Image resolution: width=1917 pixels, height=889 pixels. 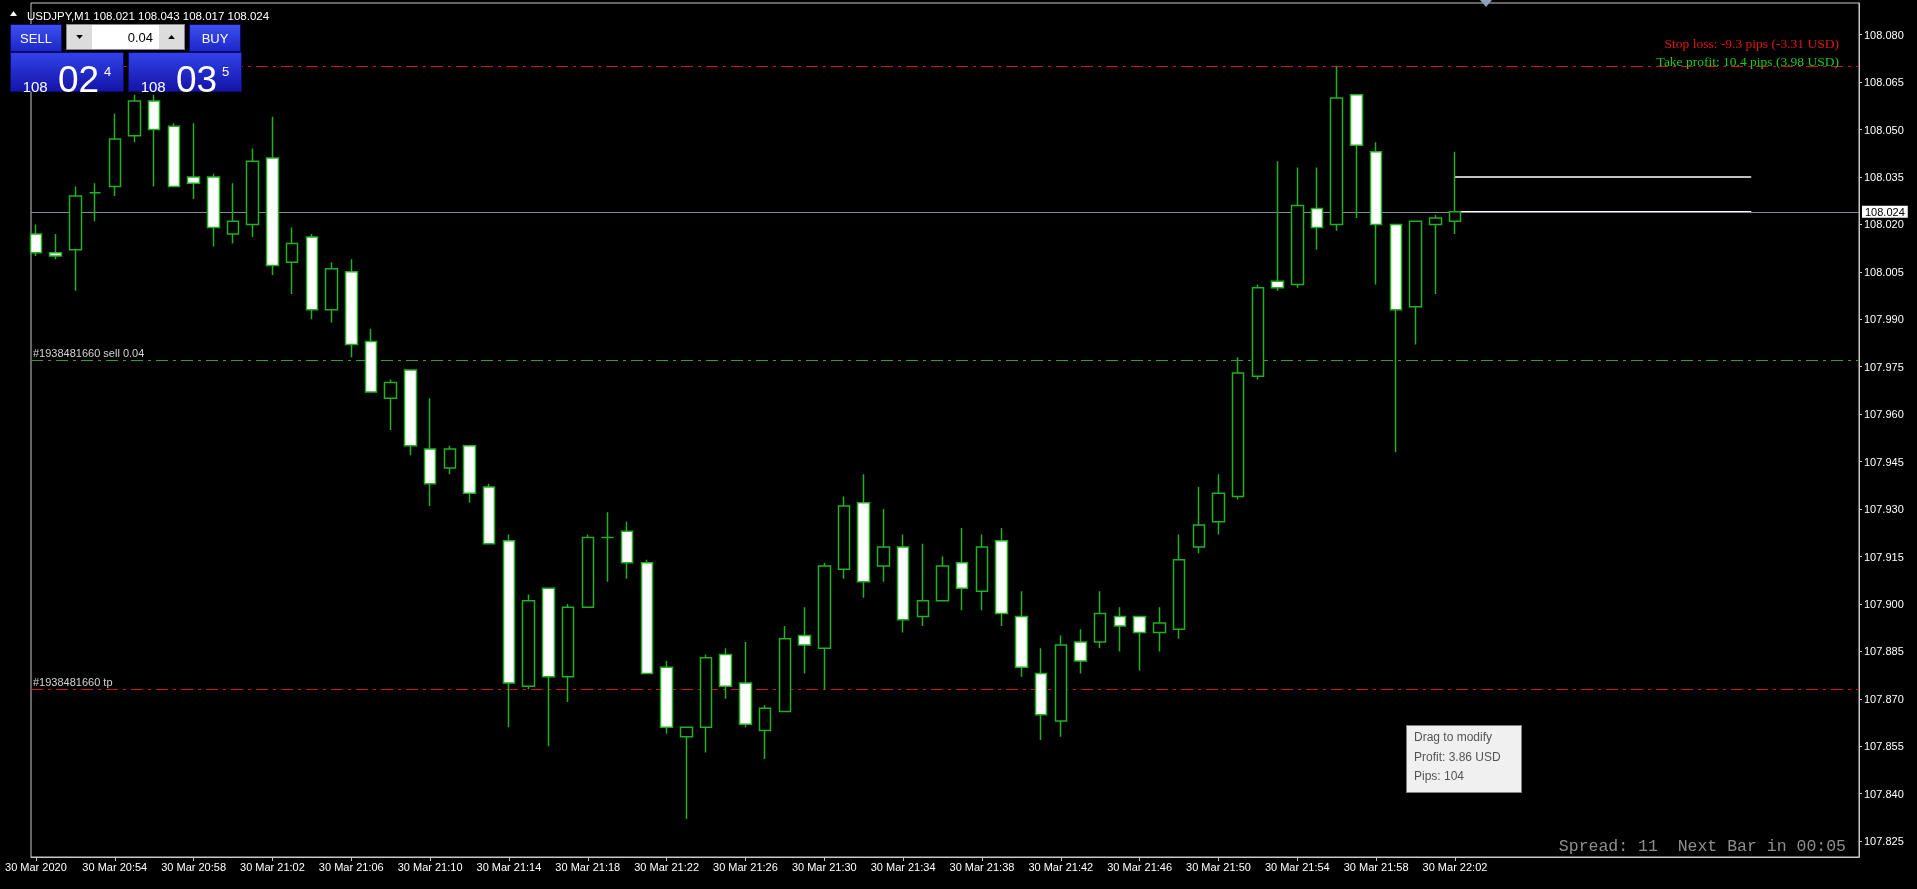 I want to click on tooltip-box: Drag to modify Profit: 3.86 USD Pips: 104, so click(x=1464, y=759).